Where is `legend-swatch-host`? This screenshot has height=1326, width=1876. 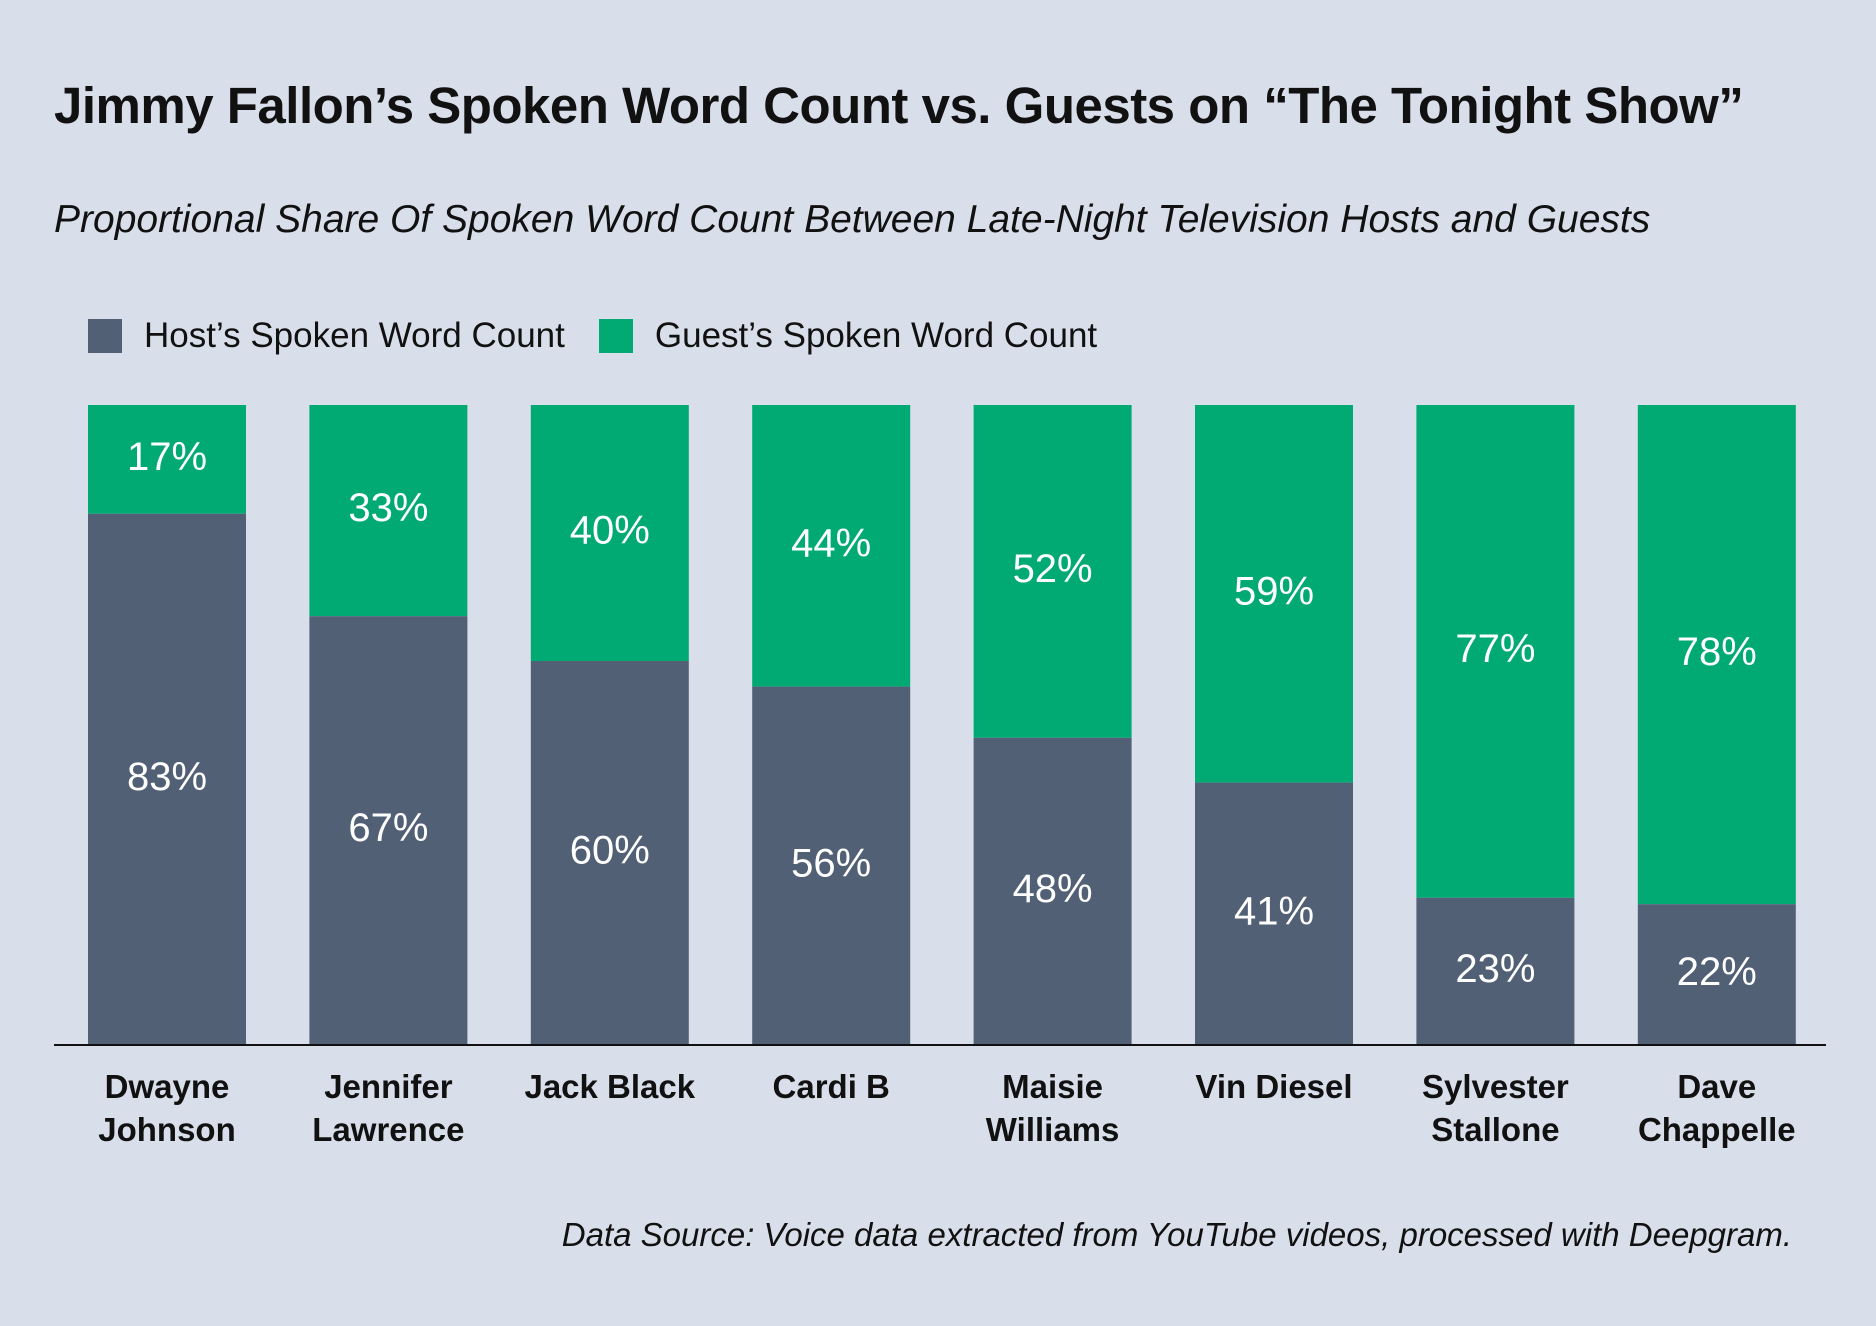
legend-swatch-host is located at coordinates (105, 336).